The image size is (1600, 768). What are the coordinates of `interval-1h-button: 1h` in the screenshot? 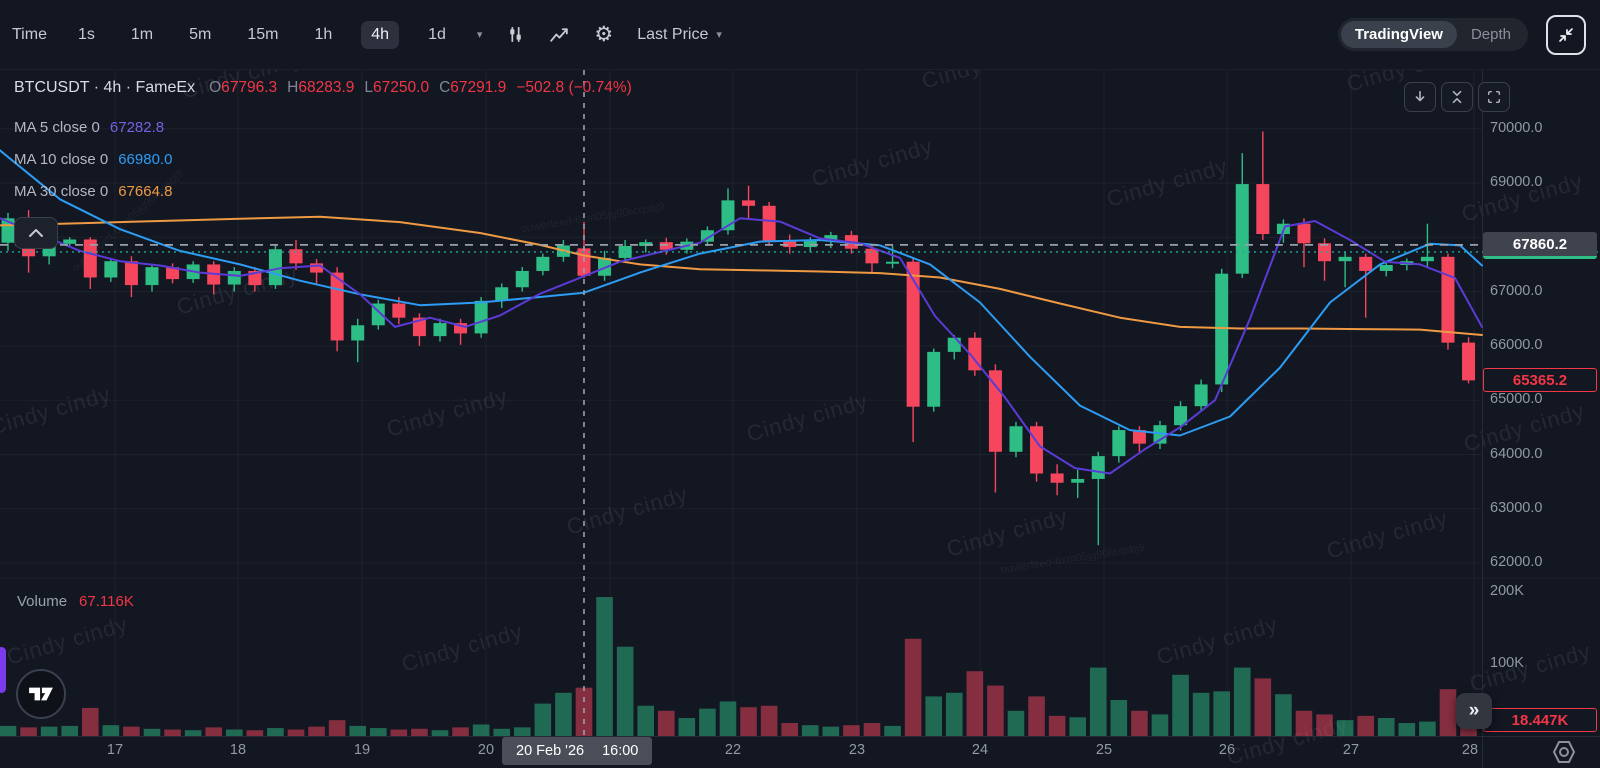 It's located at (323, 34).